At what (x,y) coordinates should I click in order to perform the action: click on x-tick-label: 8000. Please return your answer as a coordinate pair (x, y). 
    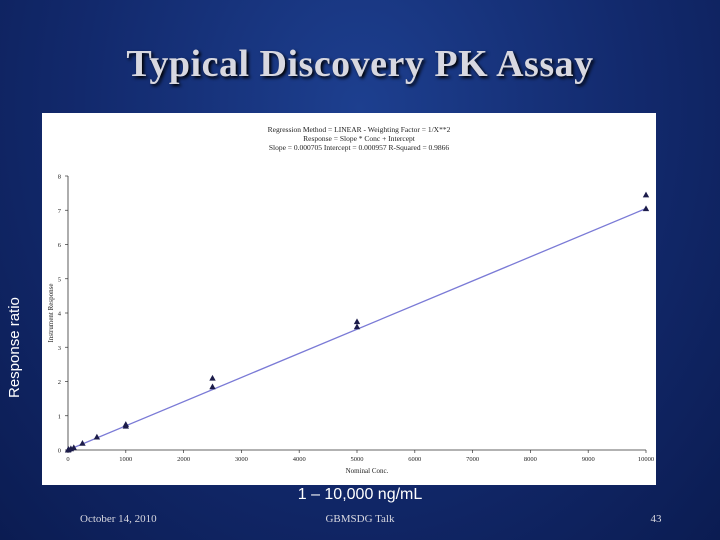
    Looking at the image, I should click on (530, 459).